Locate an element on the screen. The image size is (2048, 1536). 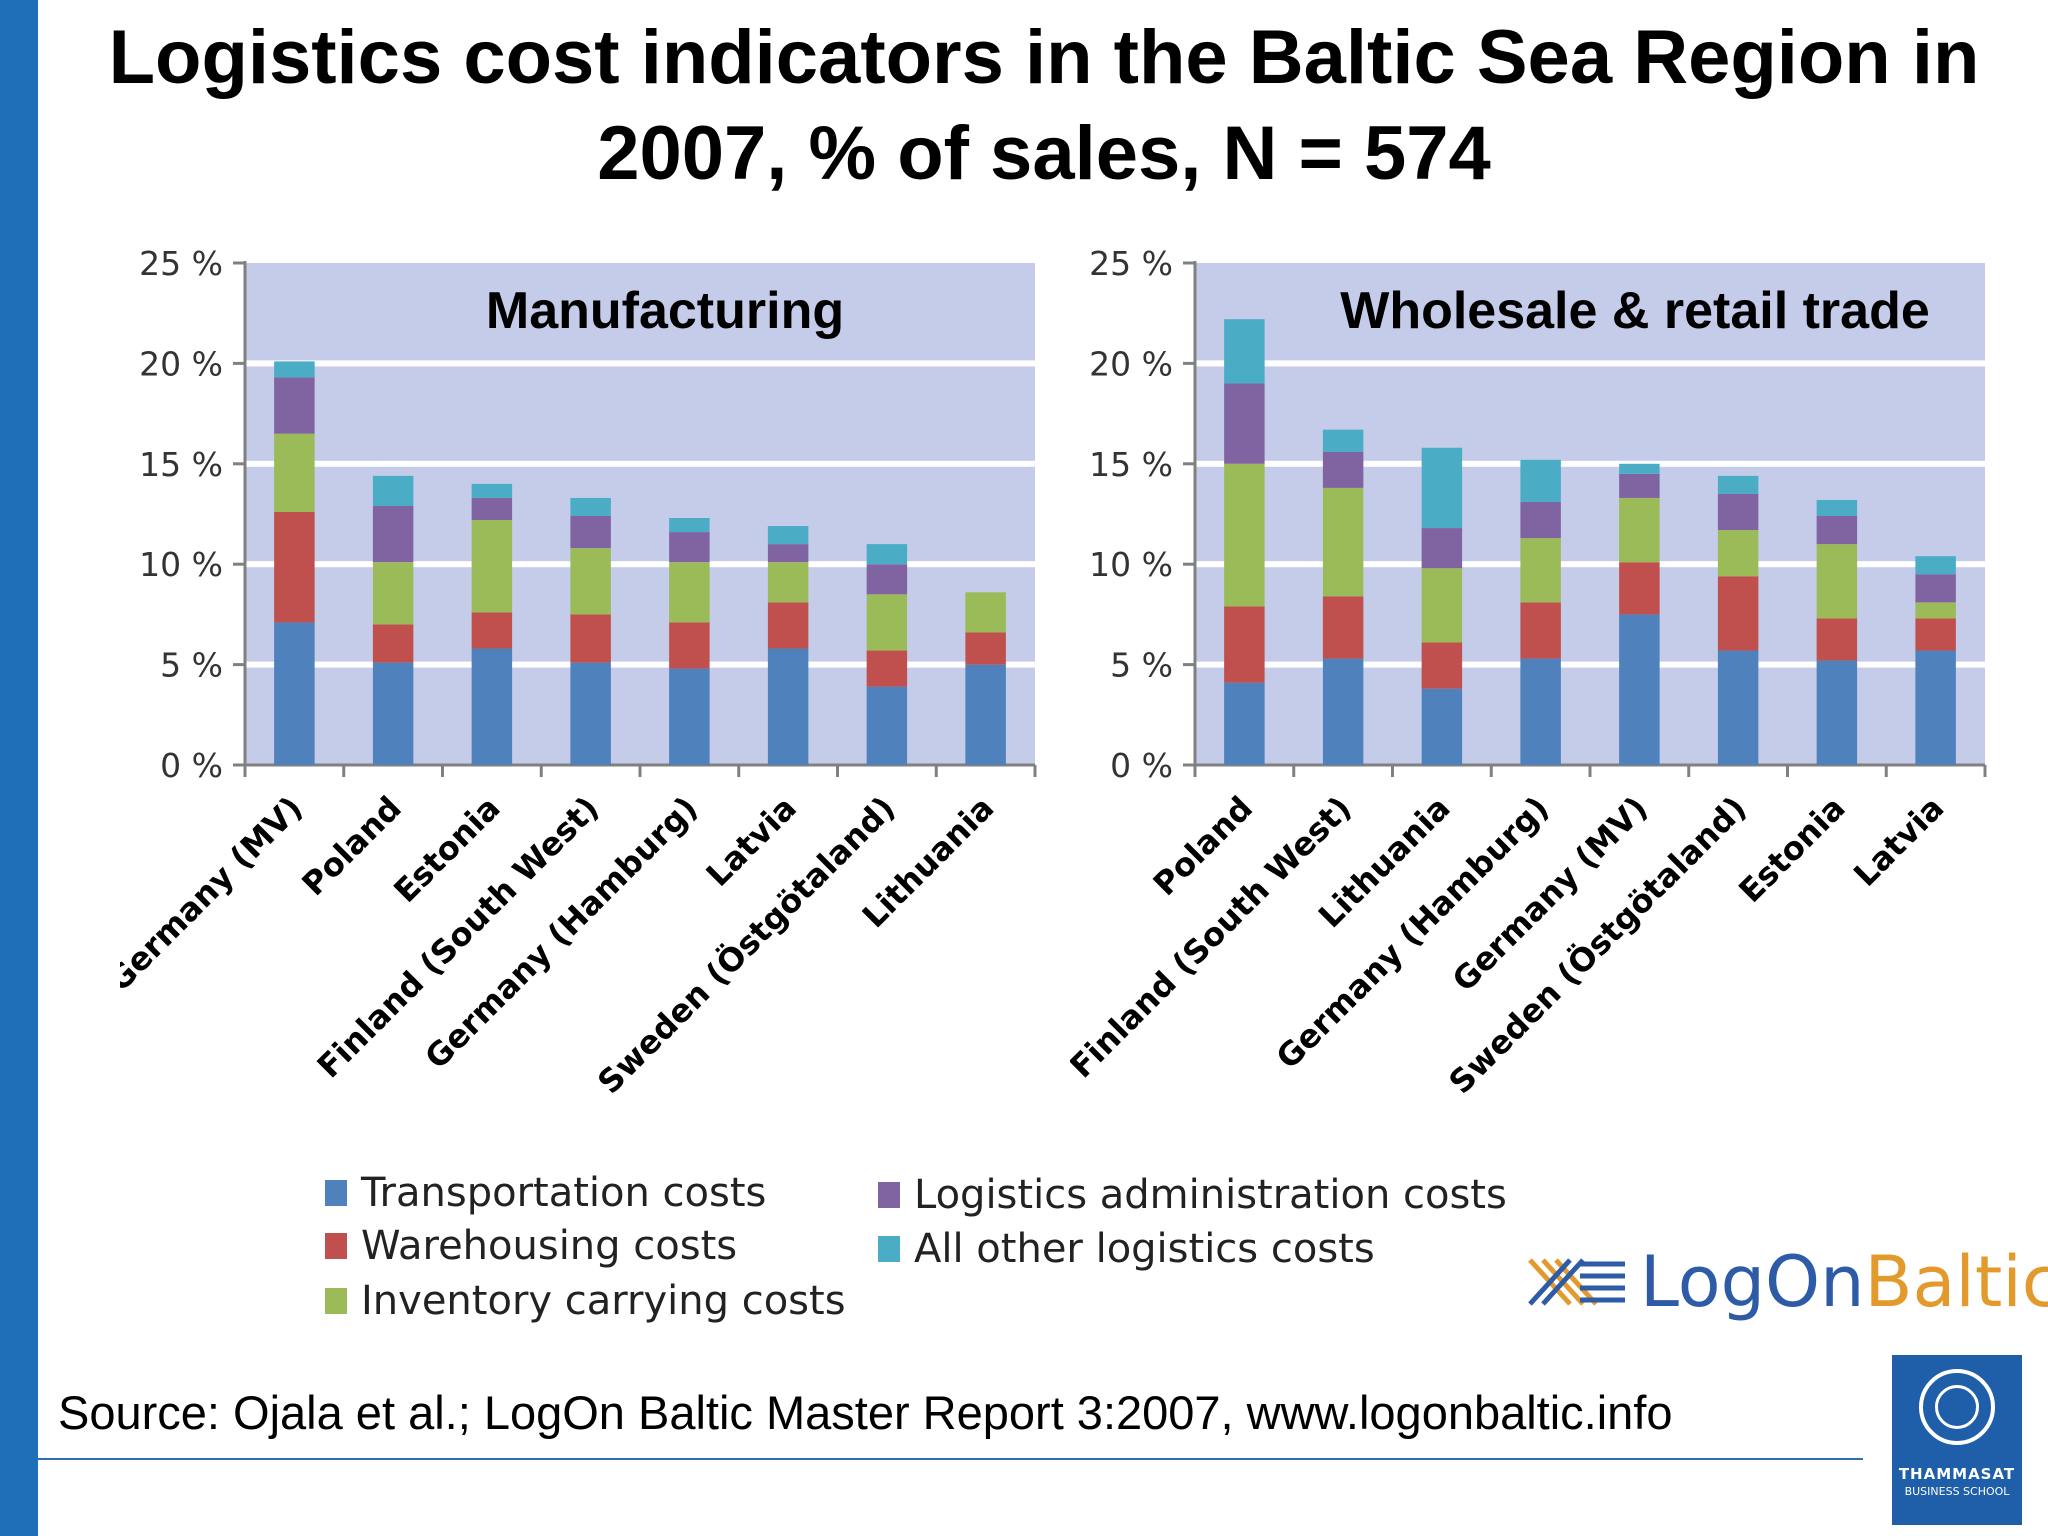
legend-item-other: All other logistics costs is located at coordinates (1126, 1249).